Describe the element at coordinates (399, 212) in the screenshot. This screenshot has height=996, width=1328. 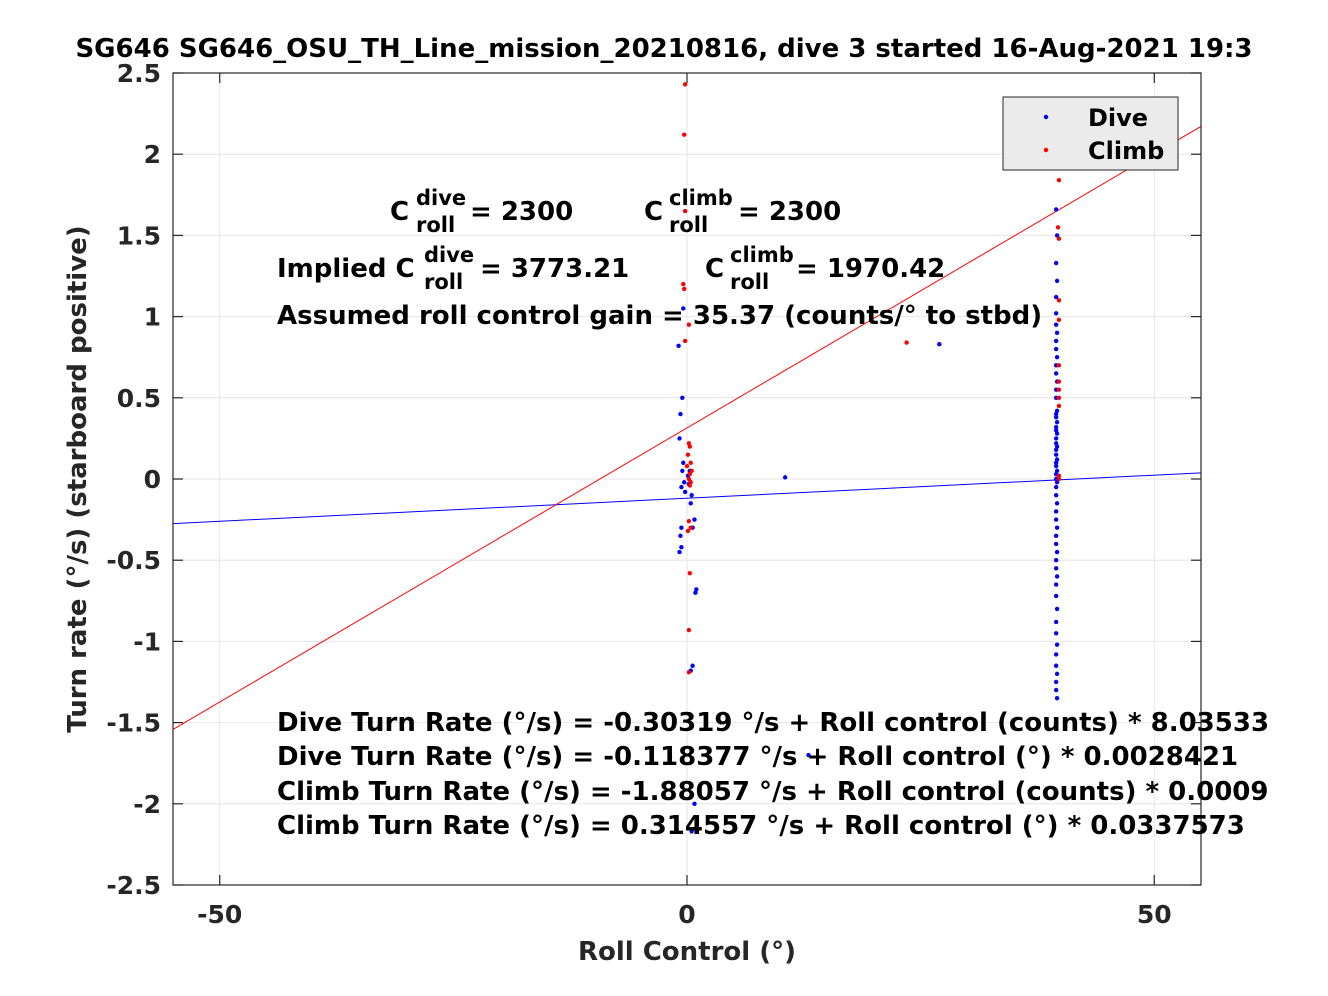
I see `c-roll-dive-prefix: C` at that location.